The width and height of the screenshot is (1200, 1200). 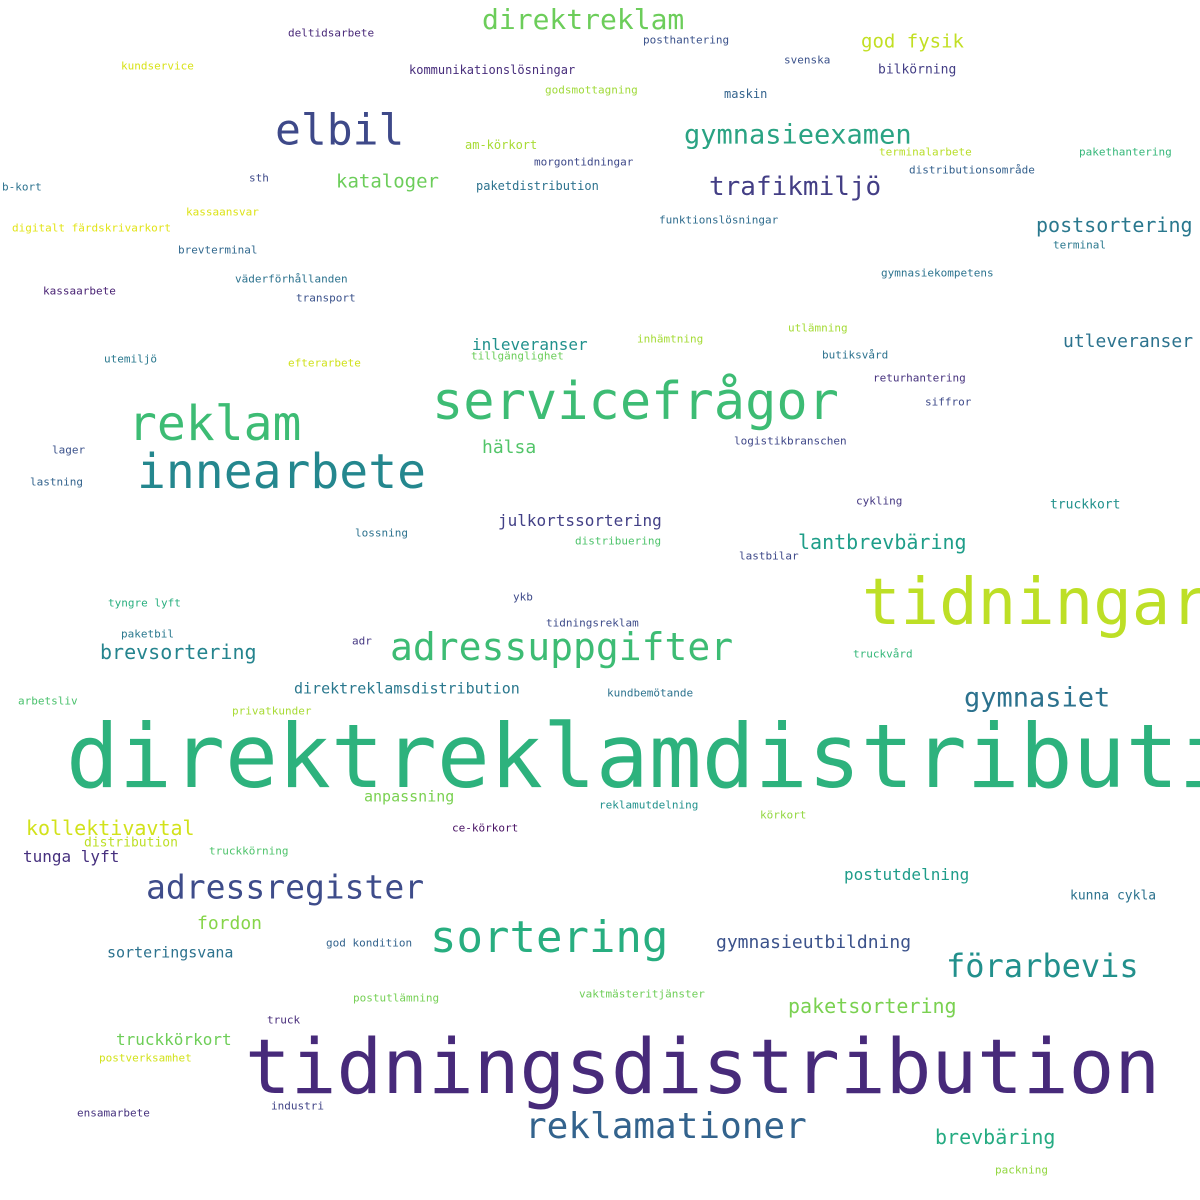 I want to click on word-cykling: cykling, so click(x=879, y=501).